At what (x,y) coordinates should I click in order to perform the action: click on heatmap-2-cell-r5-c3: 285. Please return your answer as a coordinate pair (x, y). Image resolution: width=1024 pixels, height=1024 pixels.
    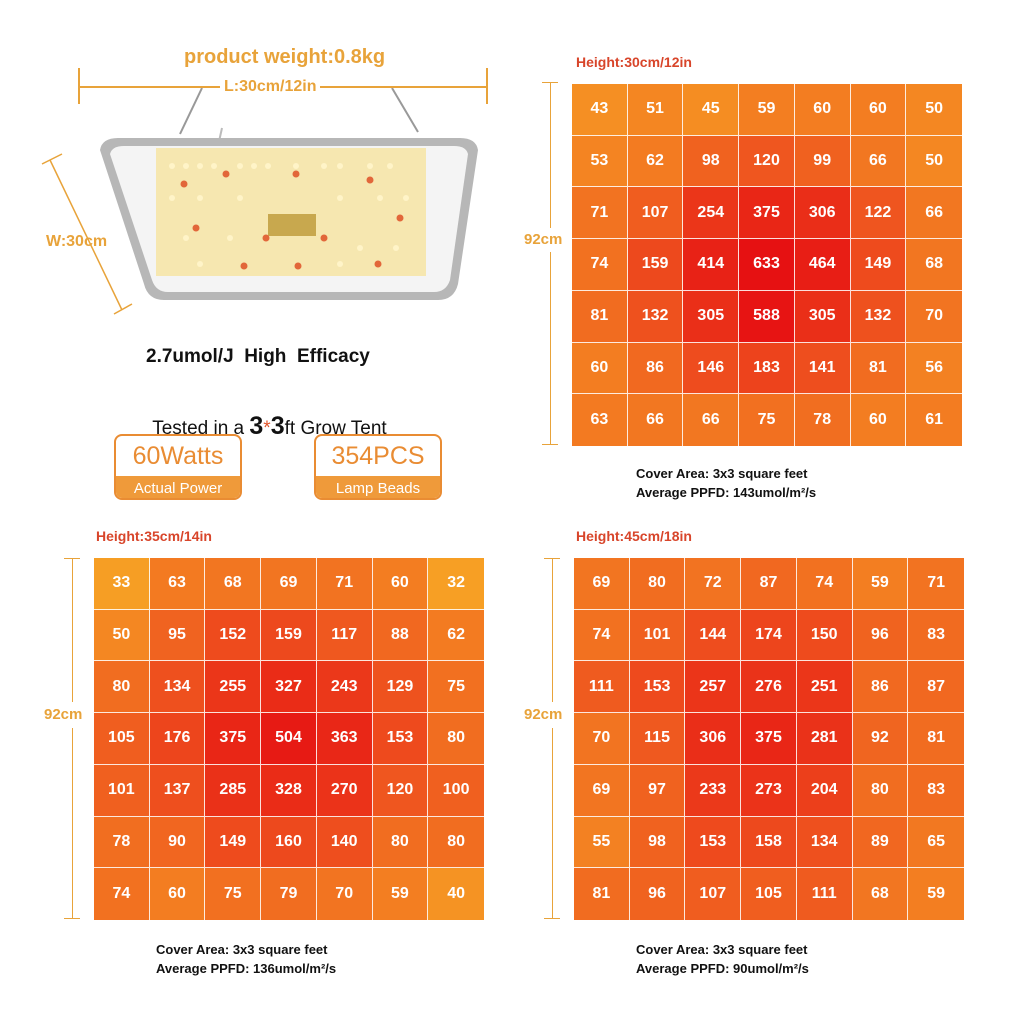
    Looking at the image, I should click on (233, 790).